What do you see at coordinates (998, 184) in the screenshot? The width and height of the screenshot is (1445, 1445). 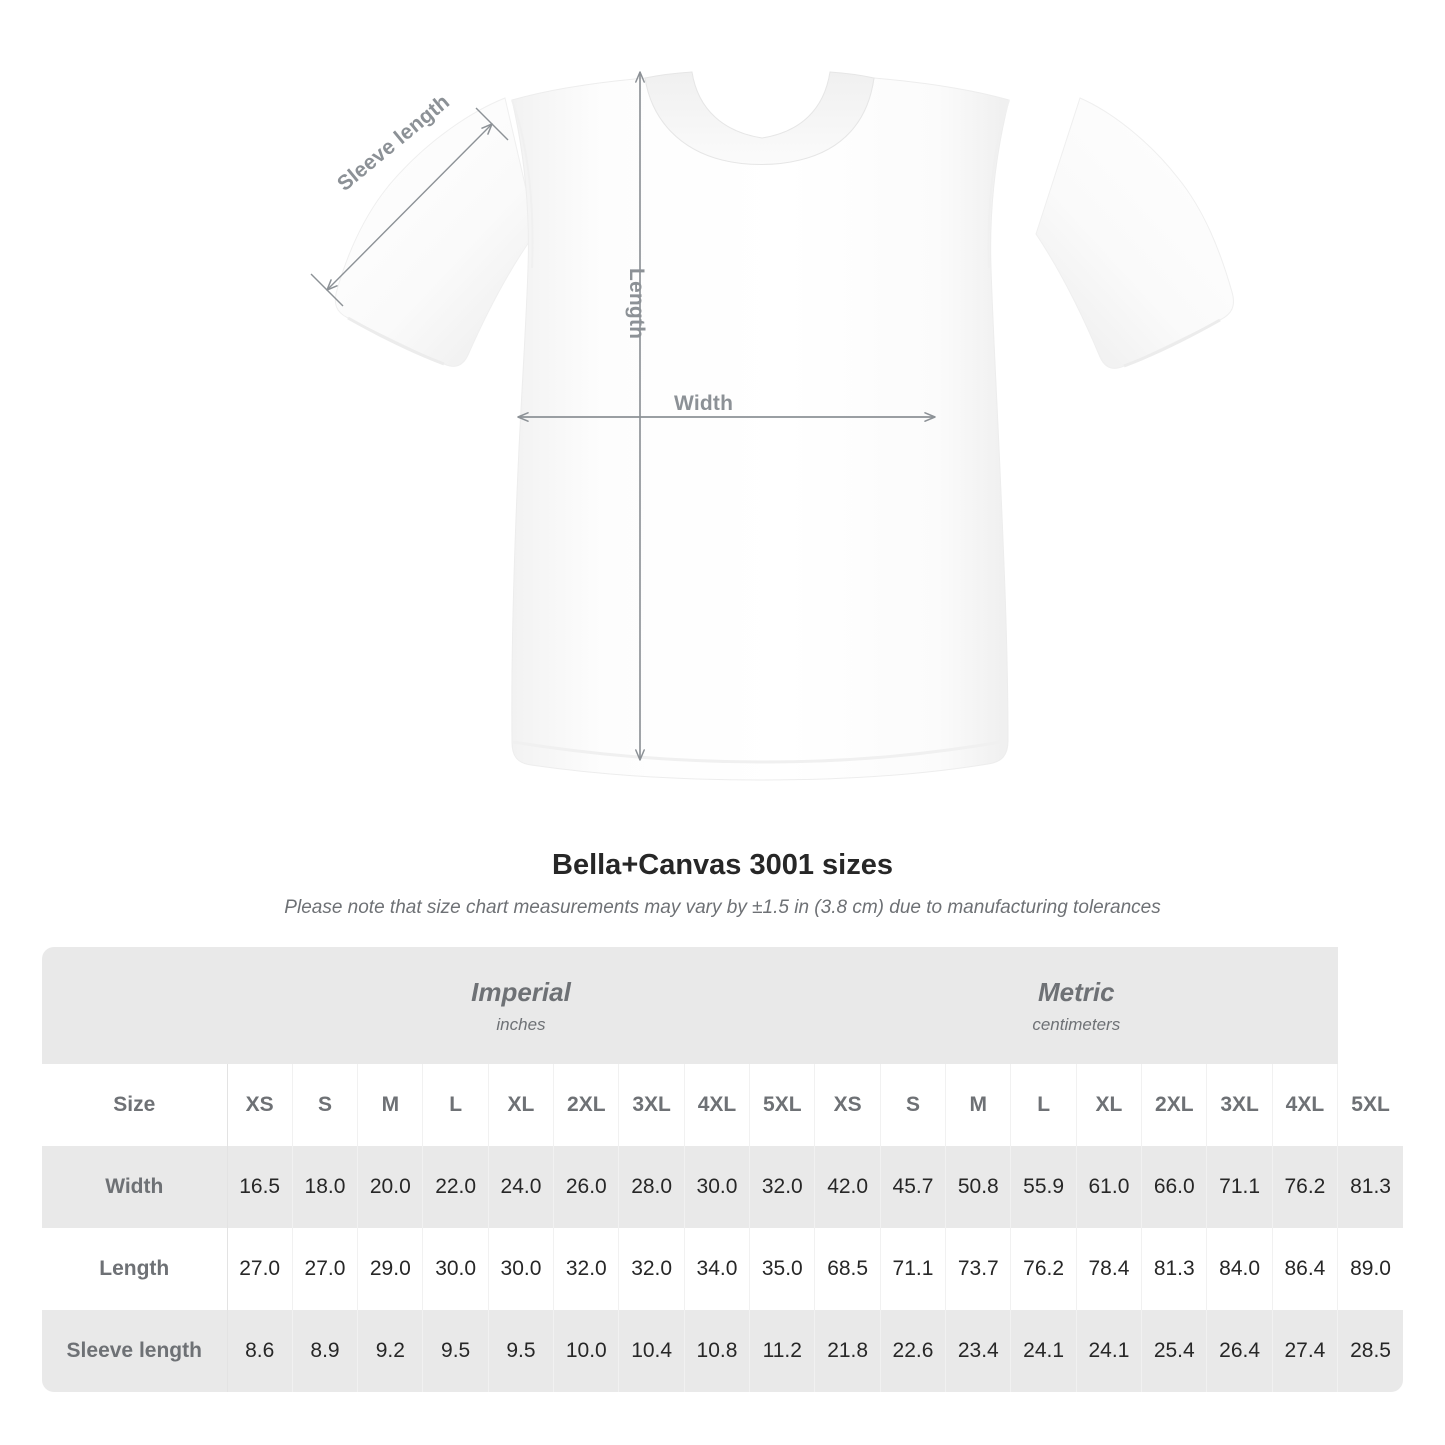 I see `right-shoulder-seam` at bounding box center [998, 184].